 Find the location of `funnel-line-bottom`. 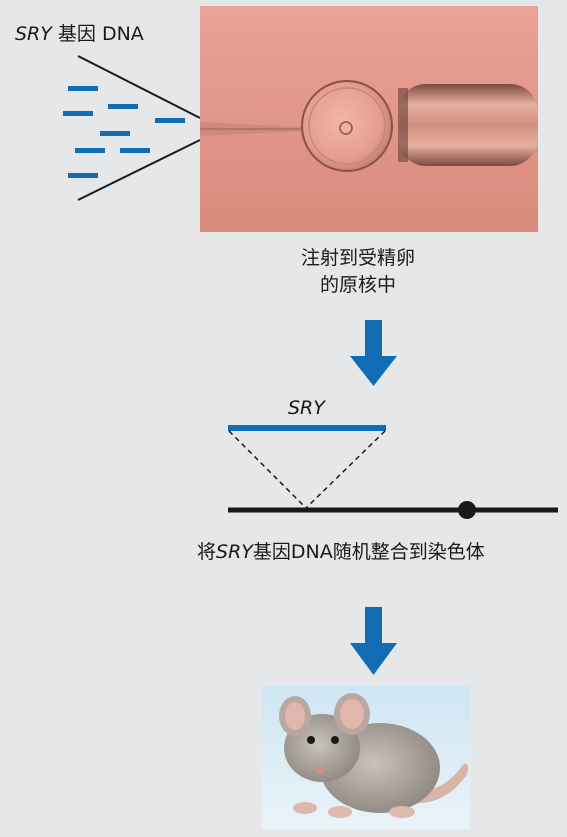

funnel-line-bottom is located at coordinates (139, 170).